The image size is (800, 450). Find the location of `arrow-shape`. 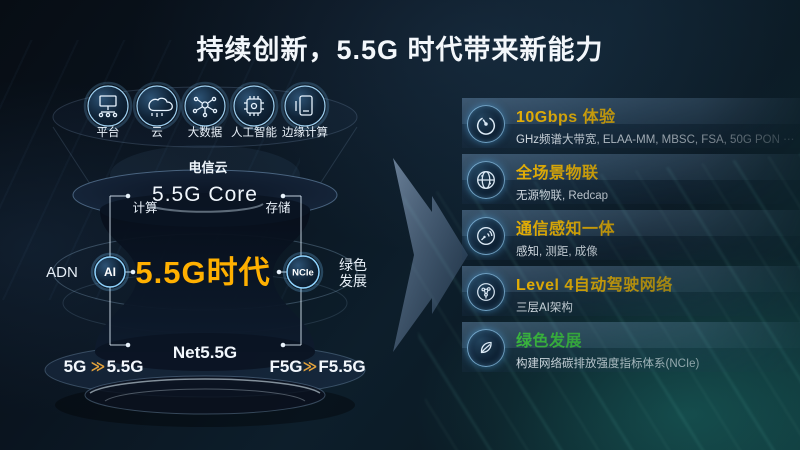

arrow-shape is located at coordinates (430, 255).